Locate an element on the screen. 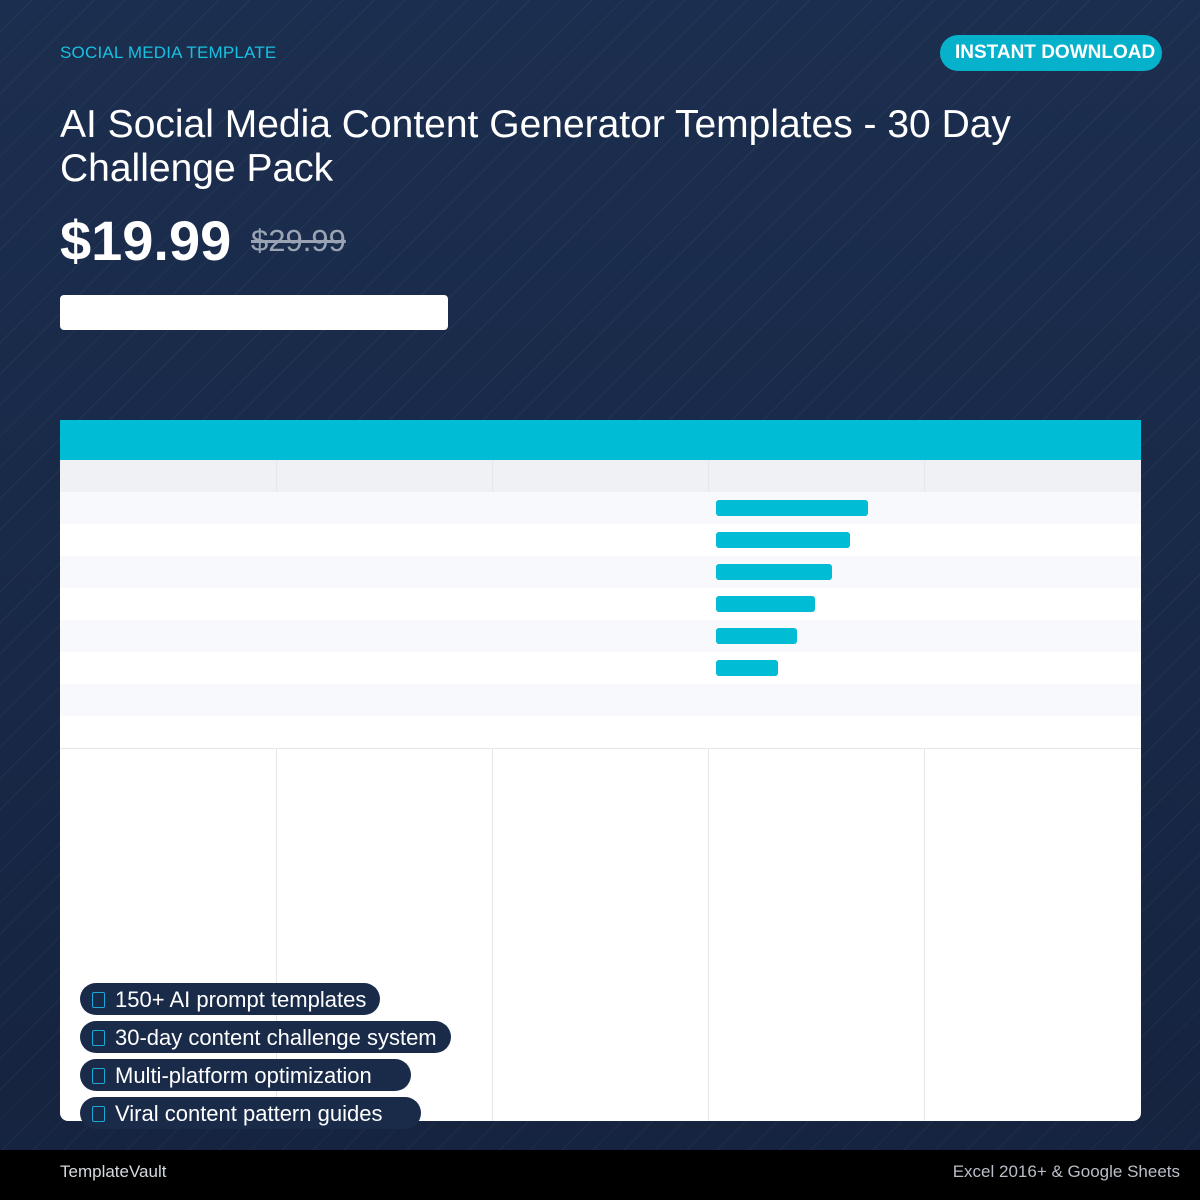 This screenshot has height=1200, width=1200. feature-pill: Viral content pattern guides is located at coordinates (250, 1113).